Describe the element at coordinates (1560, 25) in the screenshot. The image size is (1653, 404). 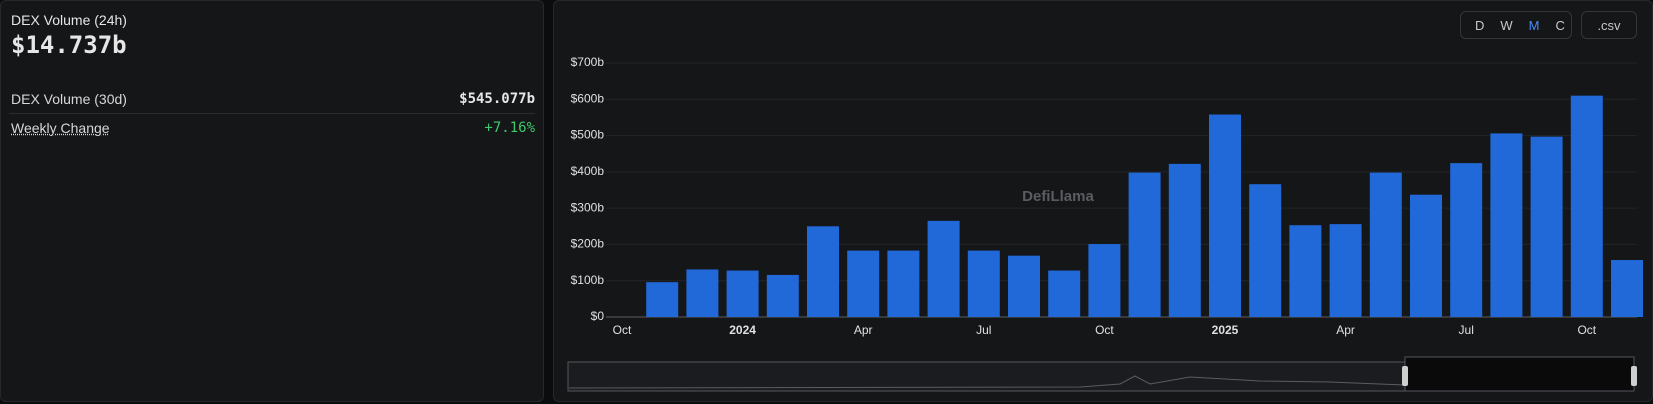
I see `period-button: C` at that location.